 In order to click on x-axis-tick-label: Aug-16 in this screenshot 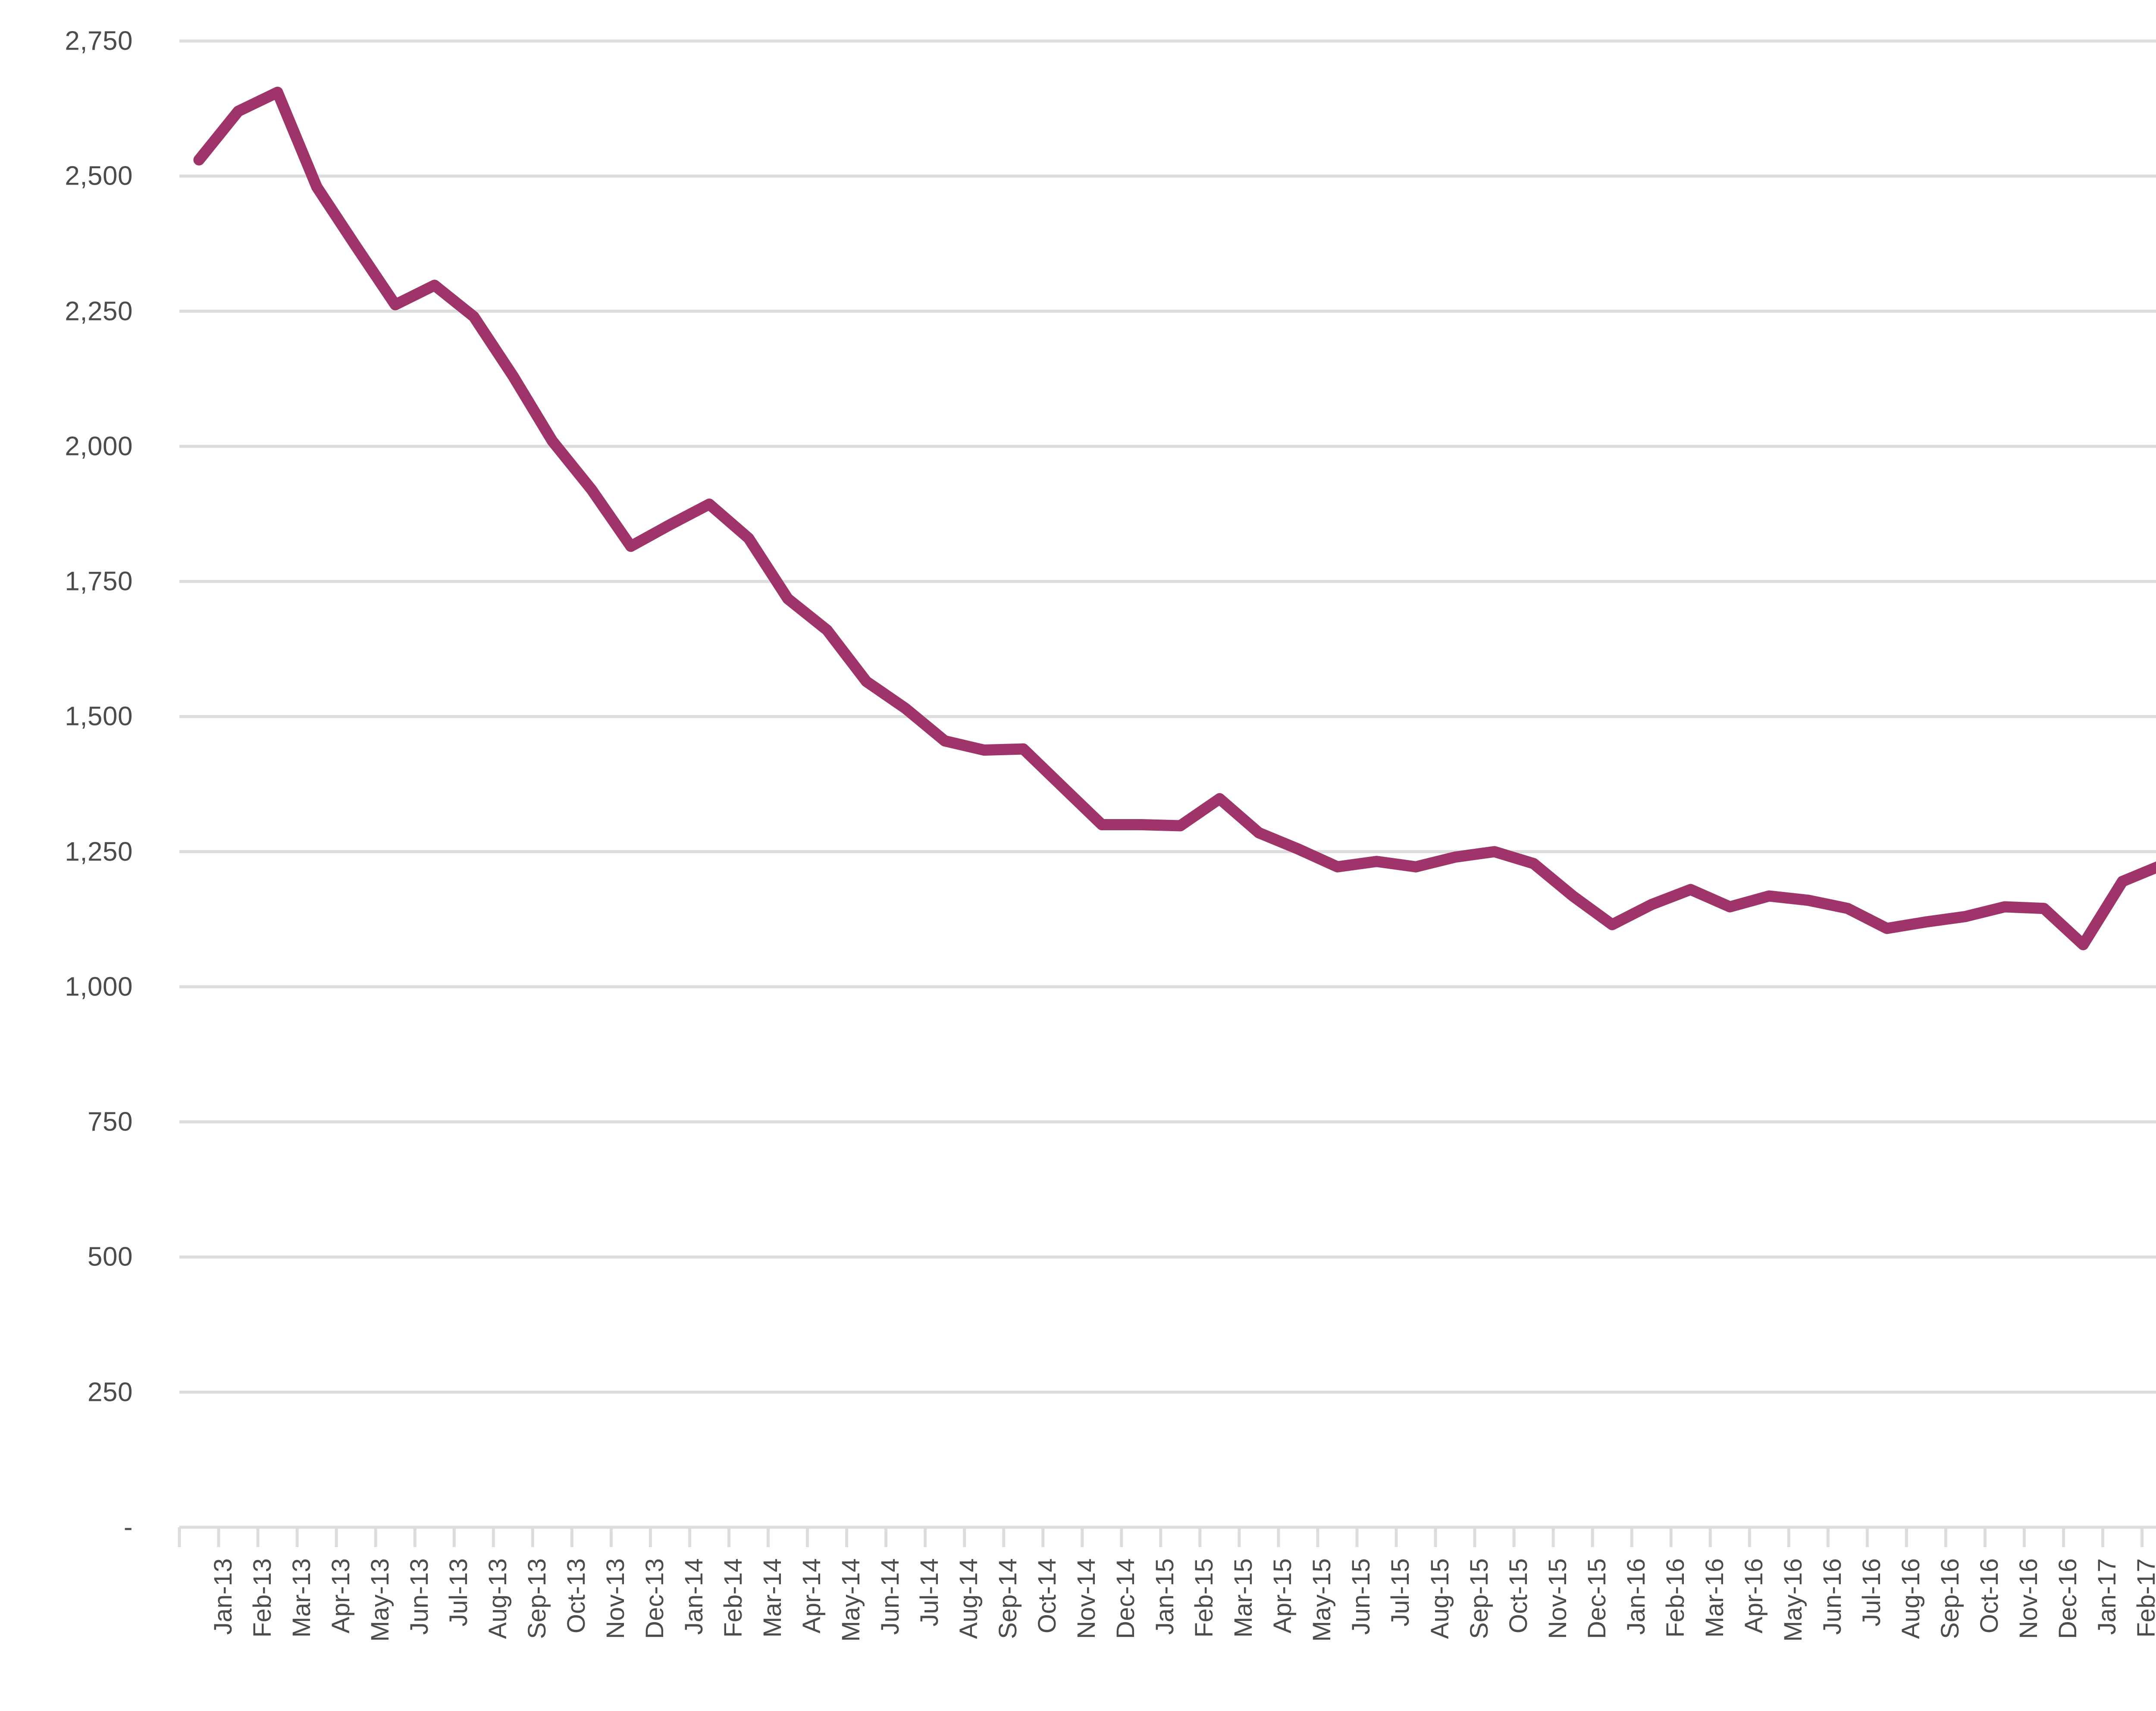, I will do `click(1911, 1598)`.